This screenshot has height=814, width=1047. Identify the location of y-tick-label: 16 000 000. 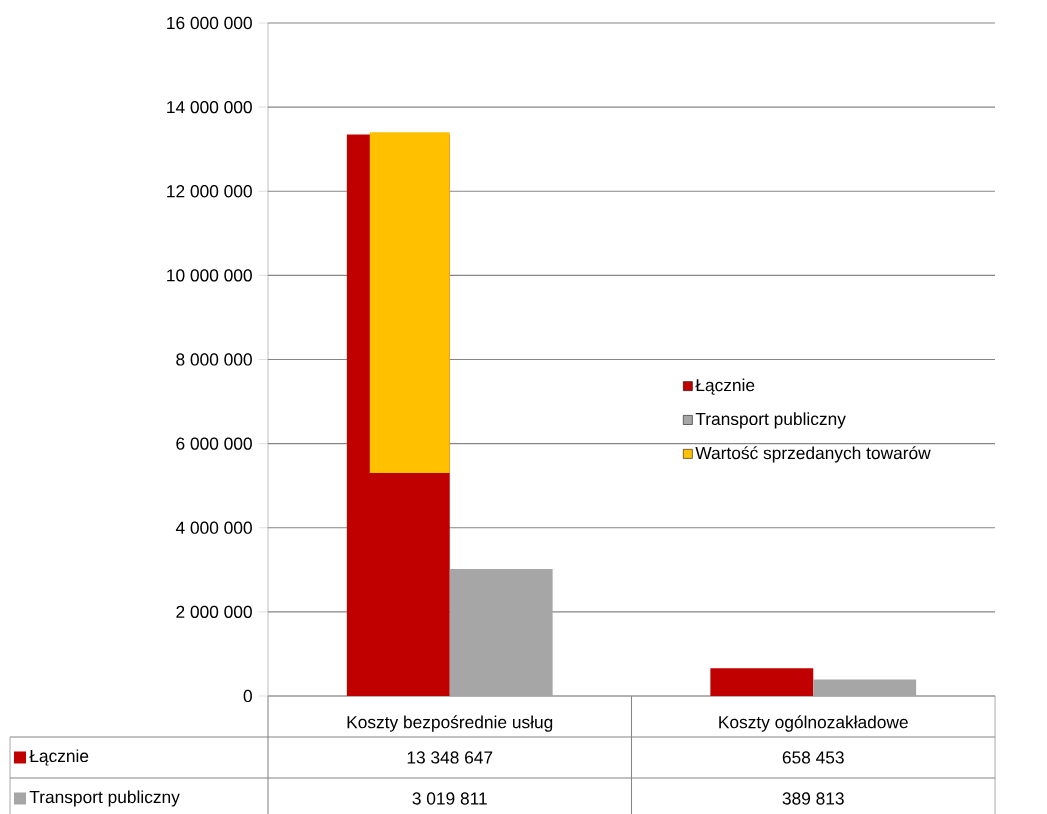
(209, 23).